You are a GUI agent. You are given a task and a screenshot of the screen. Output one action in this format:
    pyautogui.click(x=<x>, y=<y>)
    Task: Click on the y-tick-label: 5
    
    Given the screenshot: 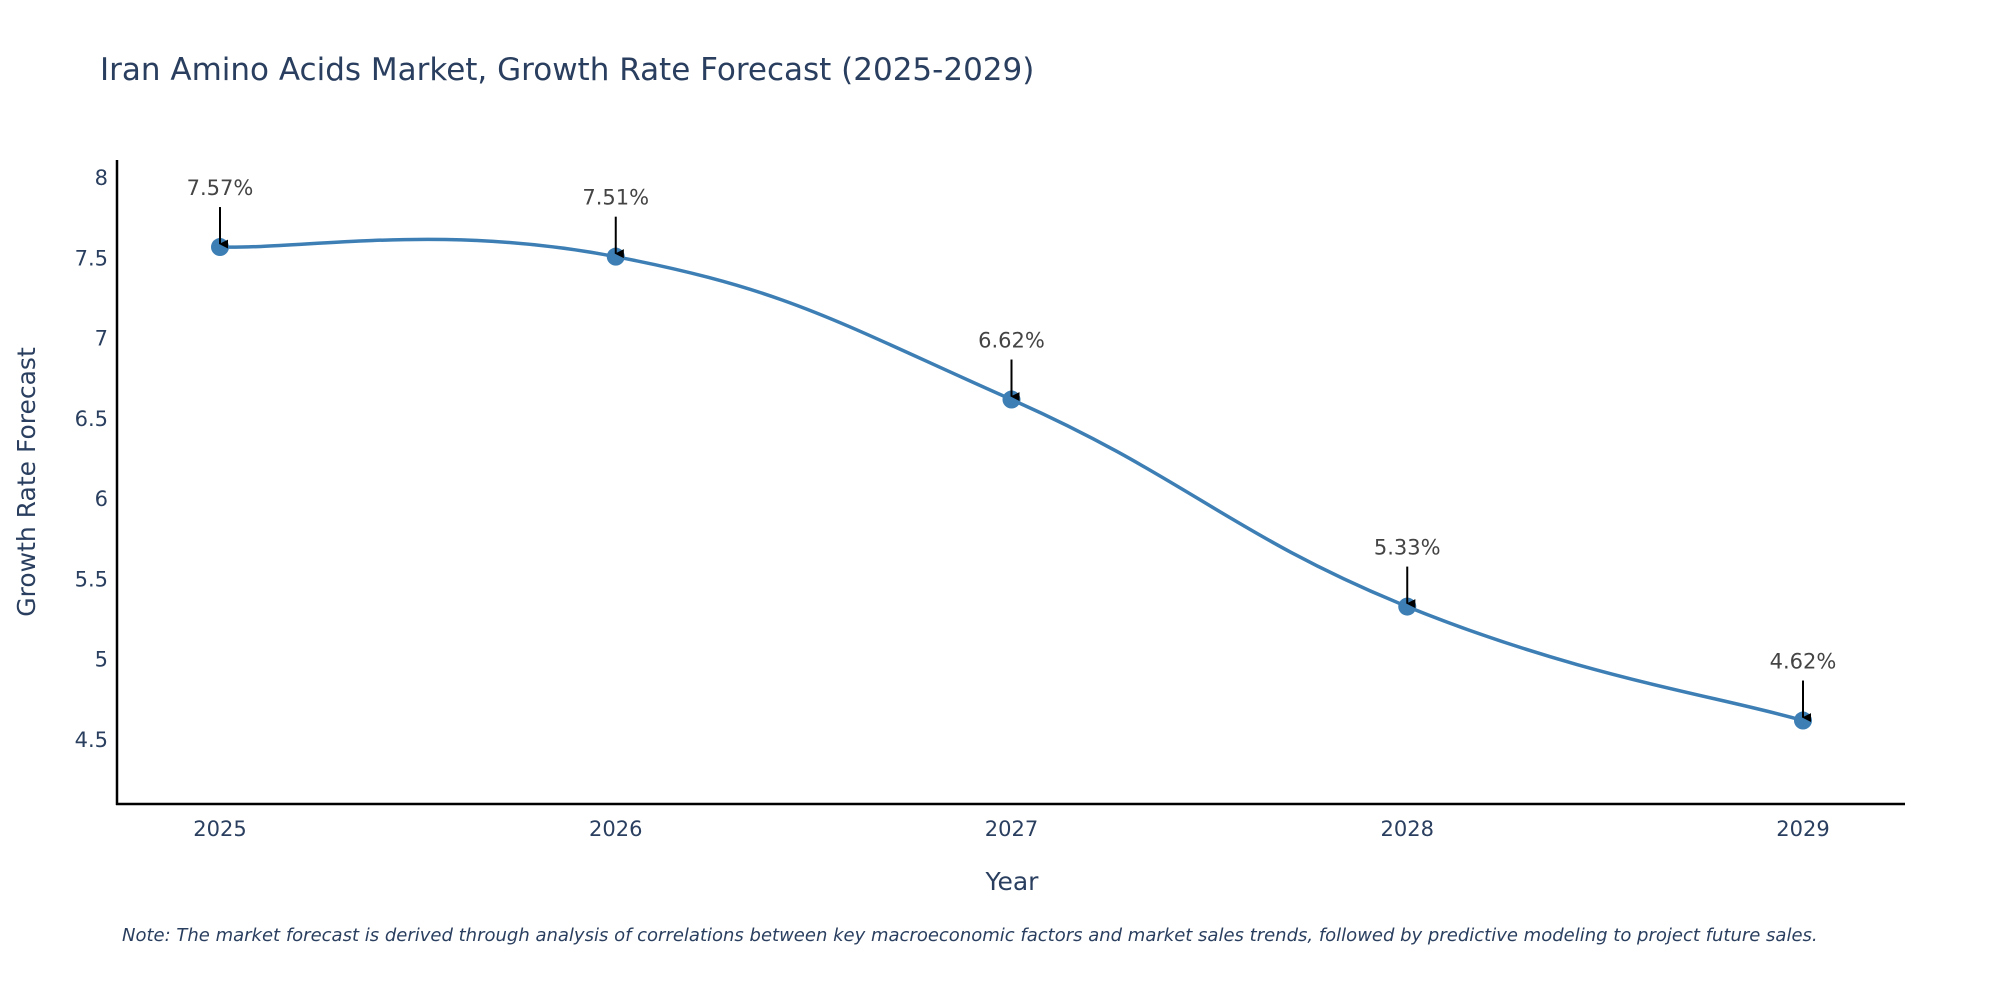 What is the action you would take?
    pyautogui.click(x=101, y=660)
    